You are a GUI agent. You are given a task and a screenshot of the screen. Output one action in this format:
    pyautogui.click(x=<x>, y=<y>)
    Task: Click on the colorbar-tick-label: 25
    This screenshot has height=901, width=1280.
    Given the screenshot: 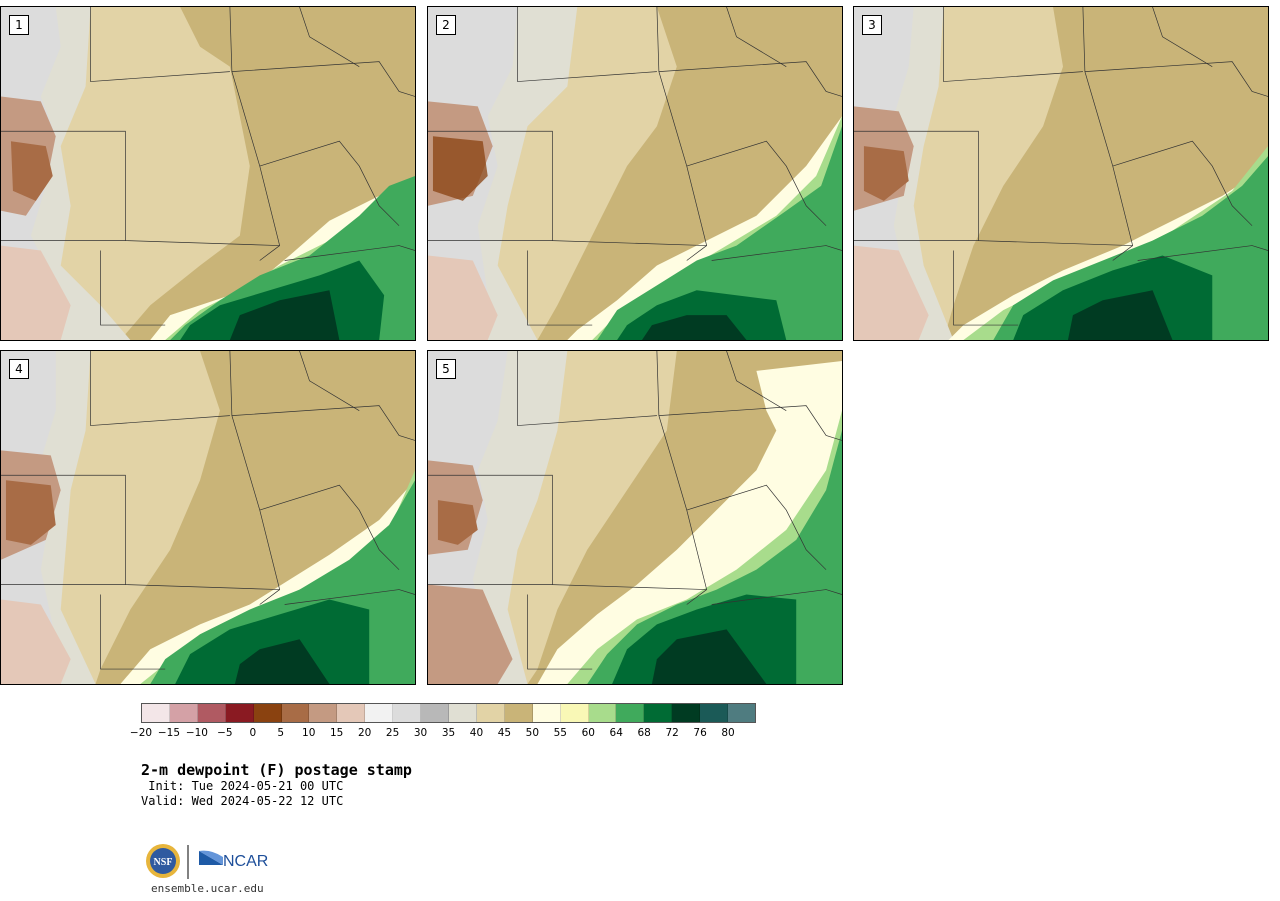 What is the action you would take?
    pyautogui.click(x=392, y=733)
    